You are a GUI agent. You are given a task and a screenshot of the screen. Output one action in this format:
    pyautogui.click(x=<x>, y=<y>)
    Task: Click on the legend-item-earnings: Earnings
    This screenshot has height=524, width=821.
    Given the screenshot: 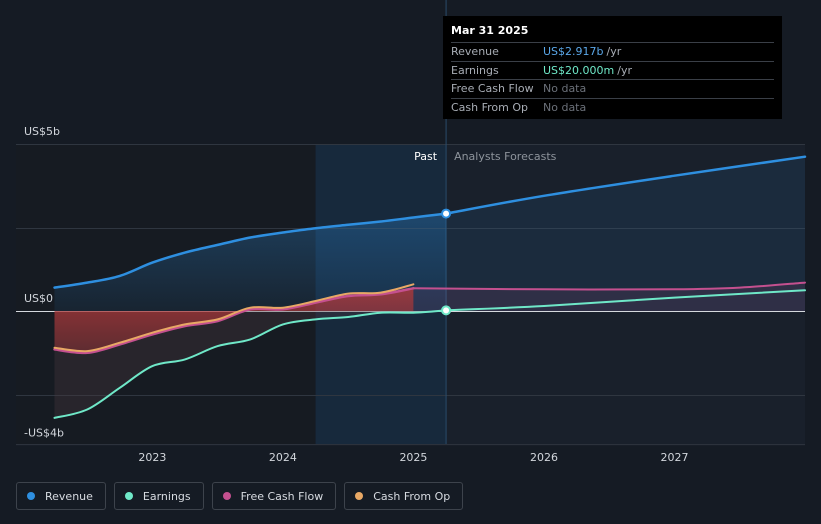 What is the action you would take?
    pyautogui.click(x=158, y=496)
    